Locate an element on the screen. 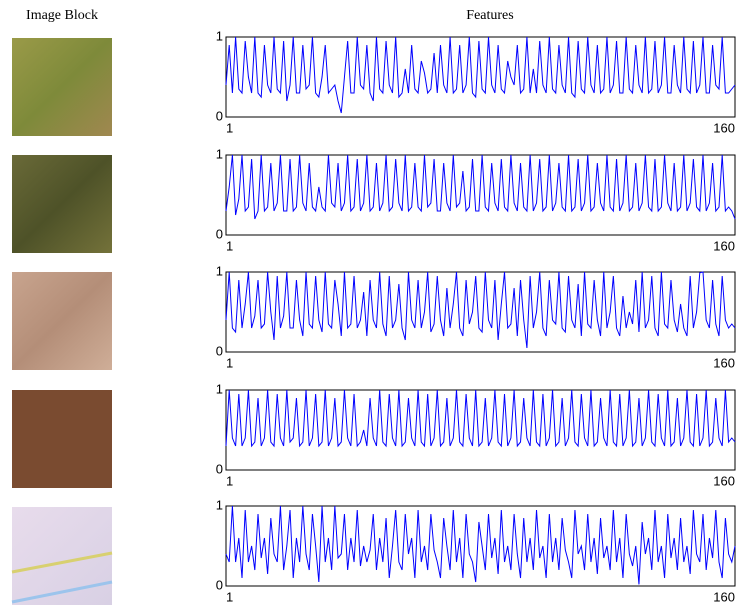 Image resolution: width=752 pixels, height=611 pixels. column-title: Features is located at coordinates (489, 15).